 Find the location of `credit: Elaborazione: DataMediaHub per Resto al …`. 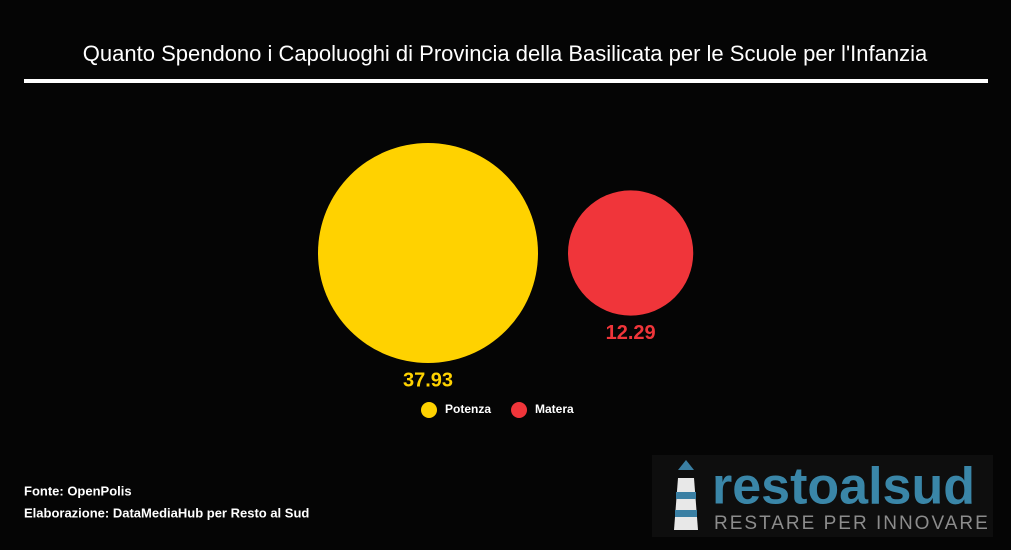

credit: Elaborazione: DataMediaHub per Resto al … is located at coordinates (166, 512).